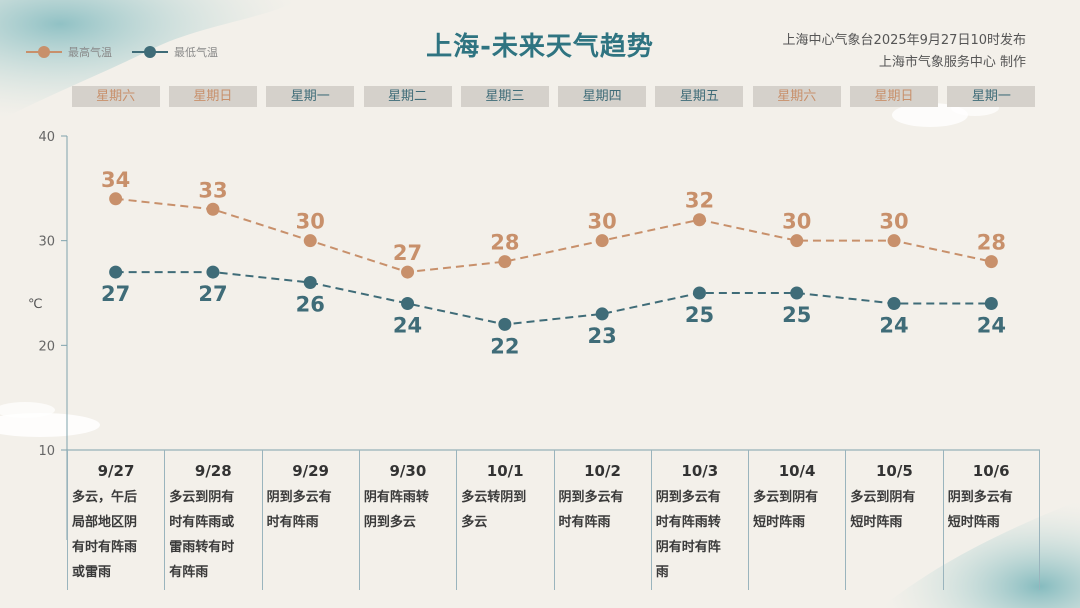 The width and height of the screenshot is (1080, 608). I want to click on low-temp-label: 26, so click(310, 305).